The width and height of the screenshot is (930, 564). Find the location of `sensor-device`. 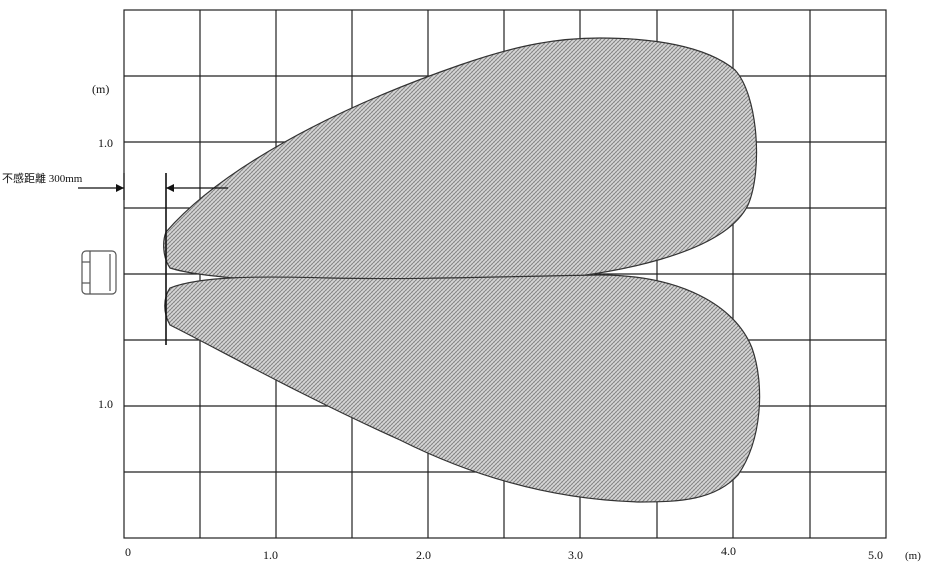

sensor-device is located at coordinates (99, 272).